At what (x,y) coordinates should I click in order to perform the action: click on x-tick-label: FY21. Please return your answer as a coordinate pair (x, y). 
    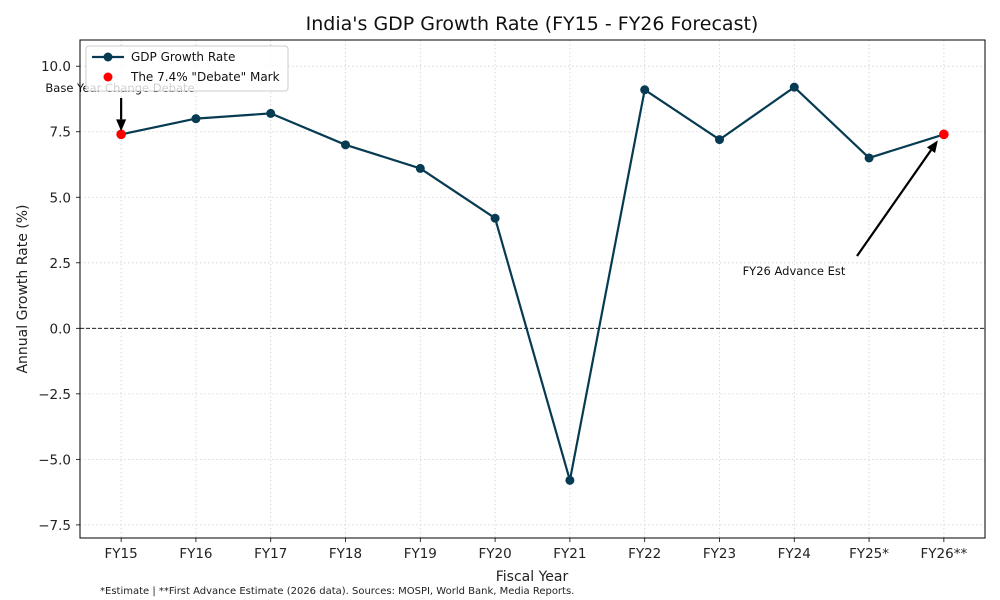
    Looking at the image, I should click on (569, 554).